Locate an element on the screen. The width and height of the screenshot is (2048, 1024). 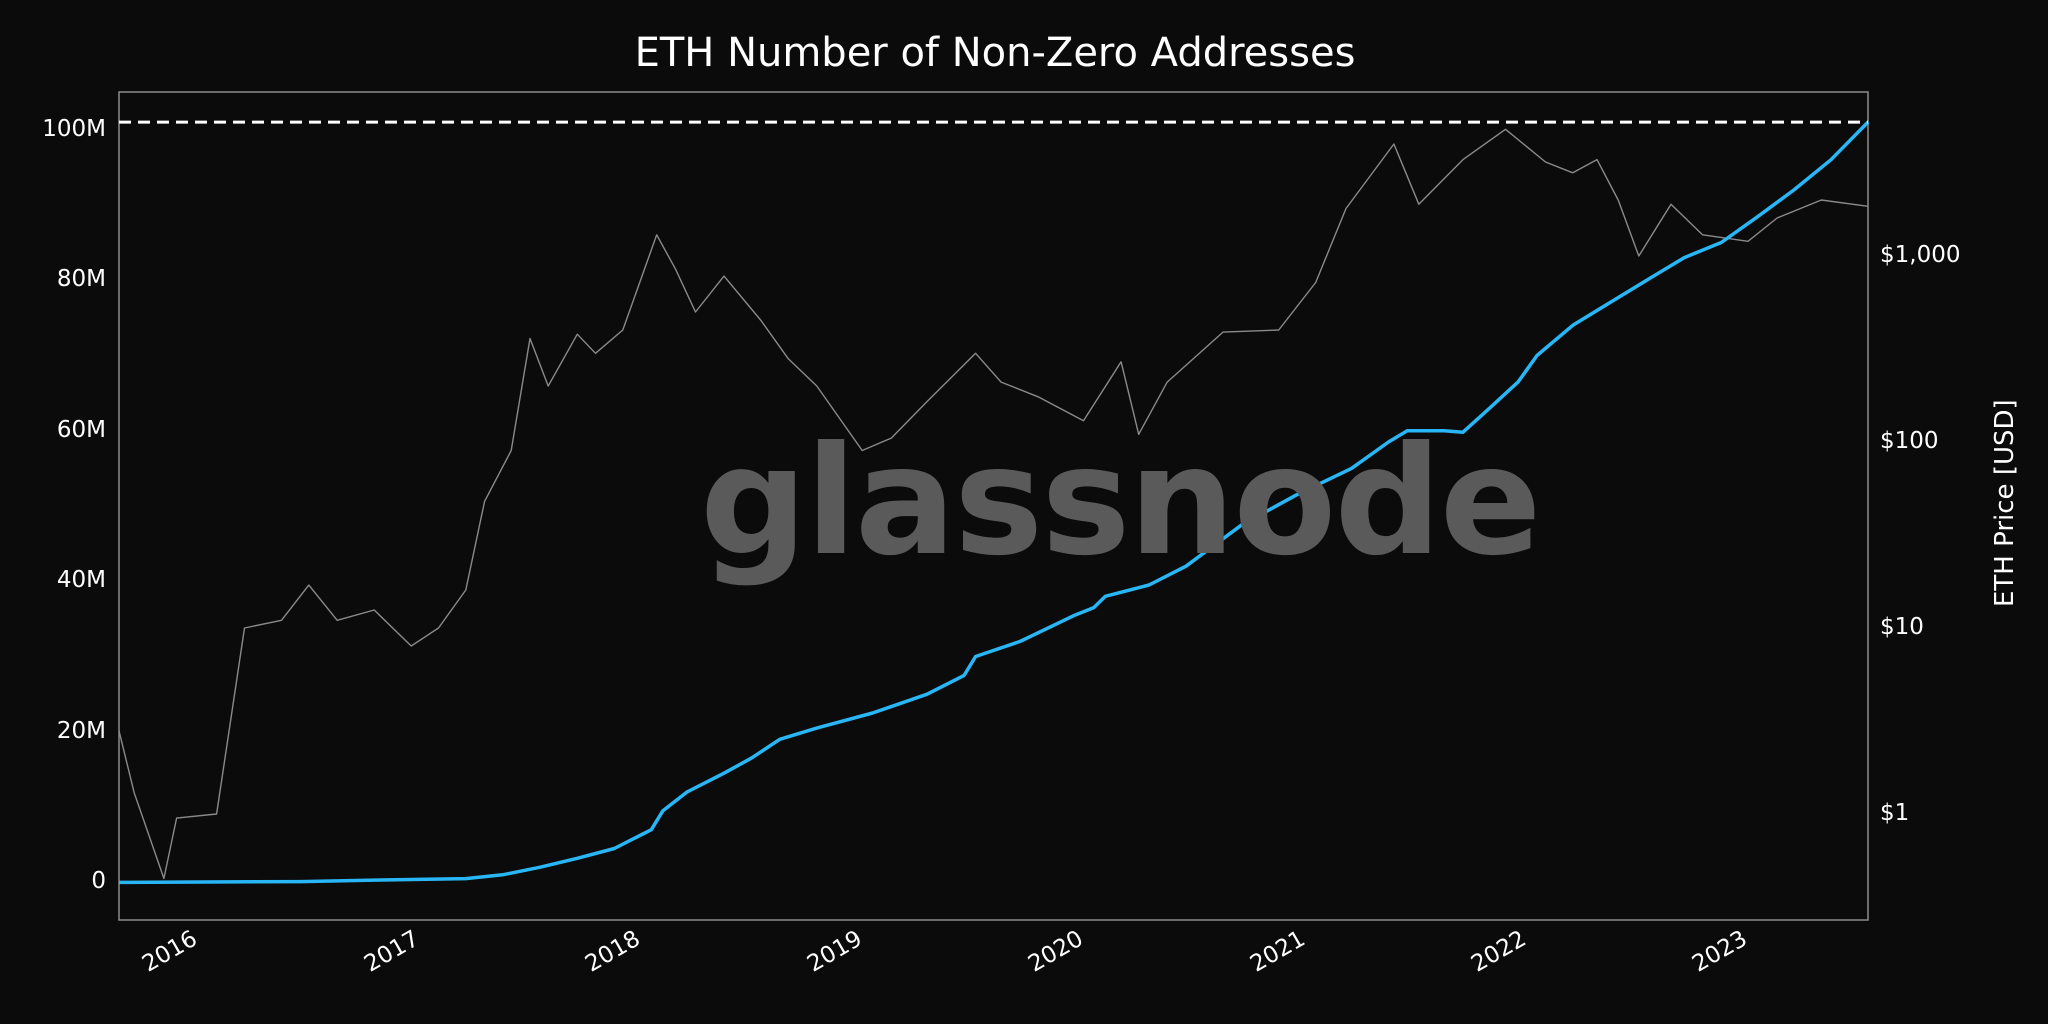
y-right-tick-label: $1 is located at coordinates (1895, 813).